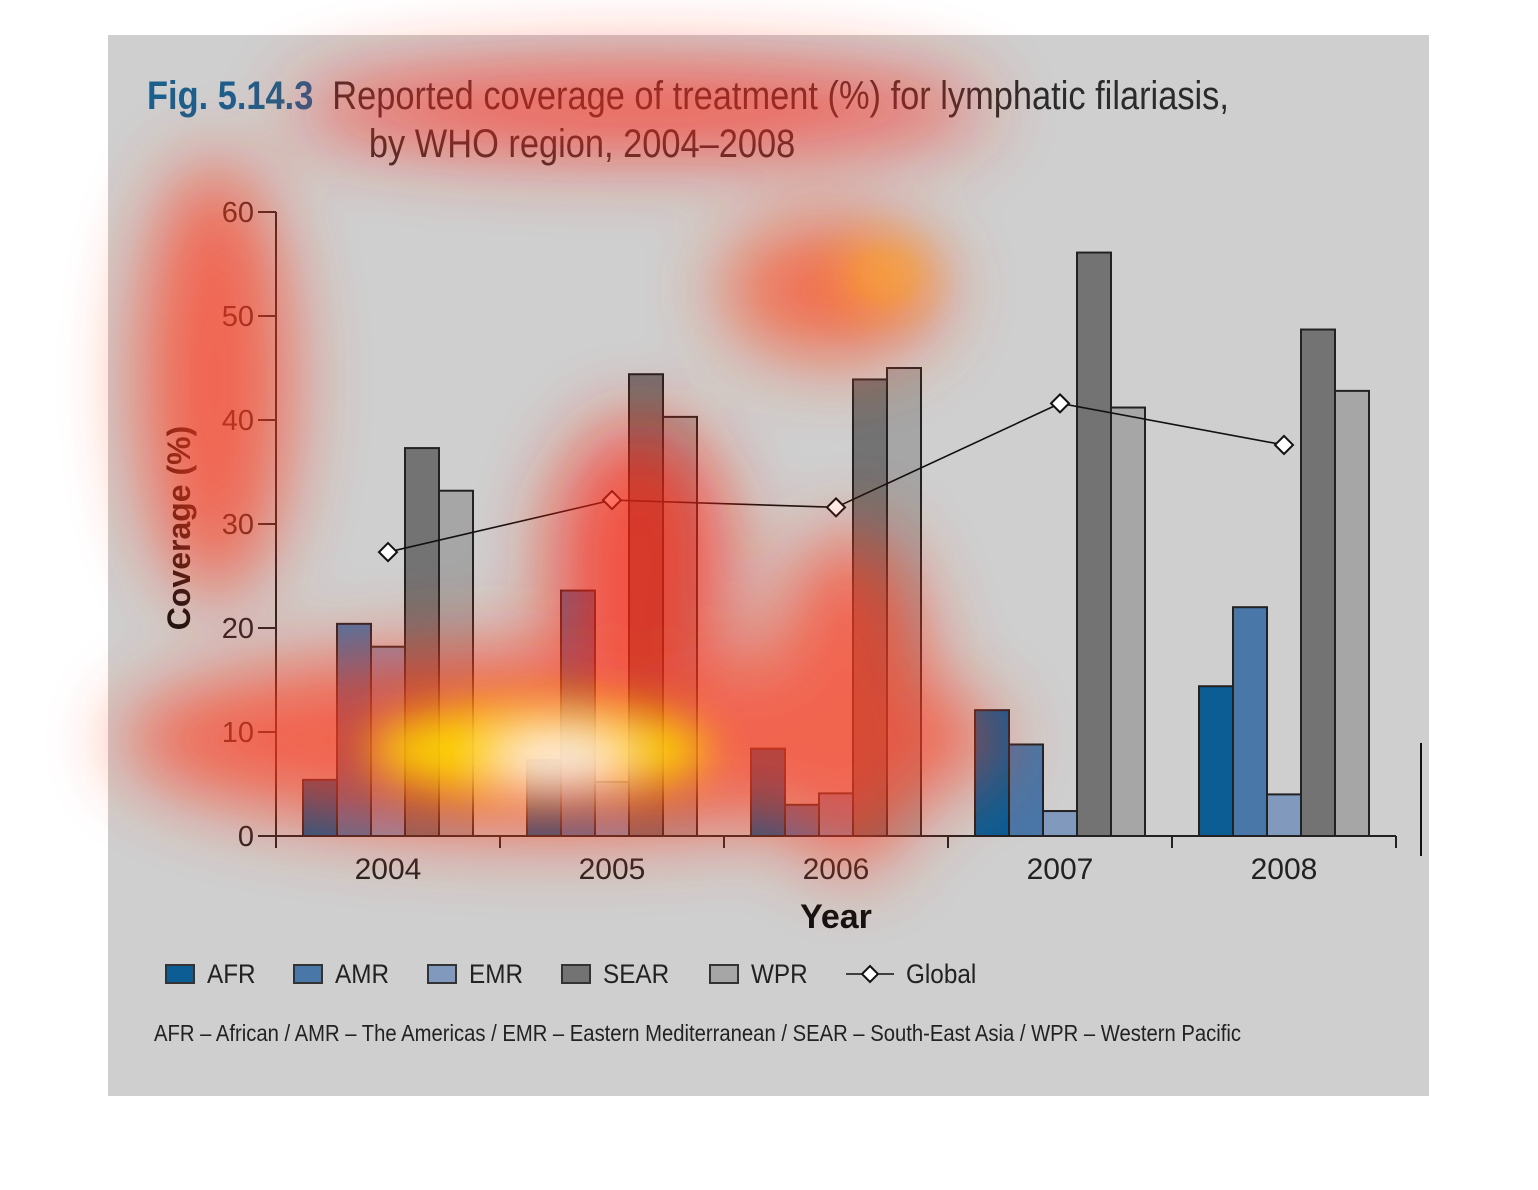 The height and width of the screenshot is (1190, 1538). I want to click on y-tick-label: 30, so click(238, 525).